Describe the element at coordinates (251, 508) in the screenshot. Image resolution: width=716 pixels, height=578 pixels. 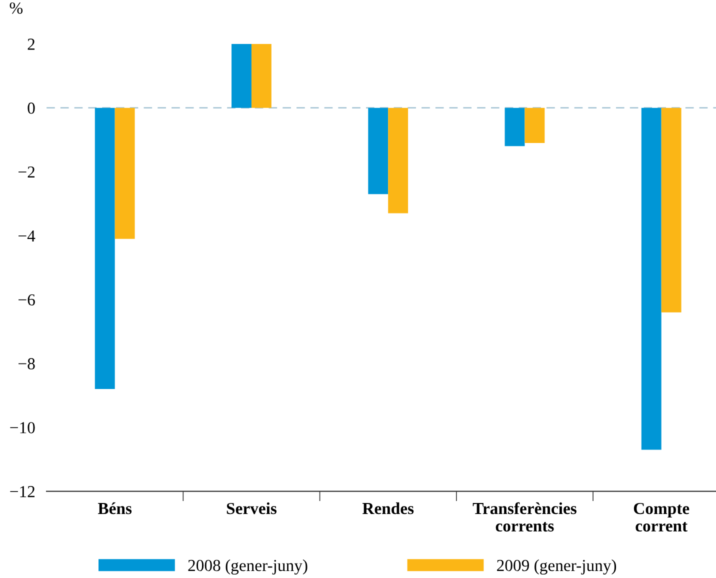
I see `x-tick-label: Serveis` at that location.